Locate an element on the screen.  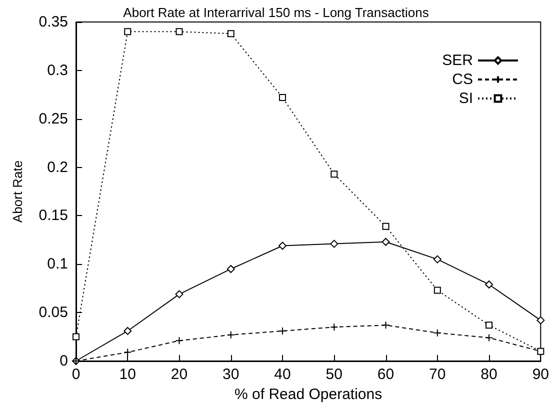
legend-label: SER is located at coordinates (458, 60).